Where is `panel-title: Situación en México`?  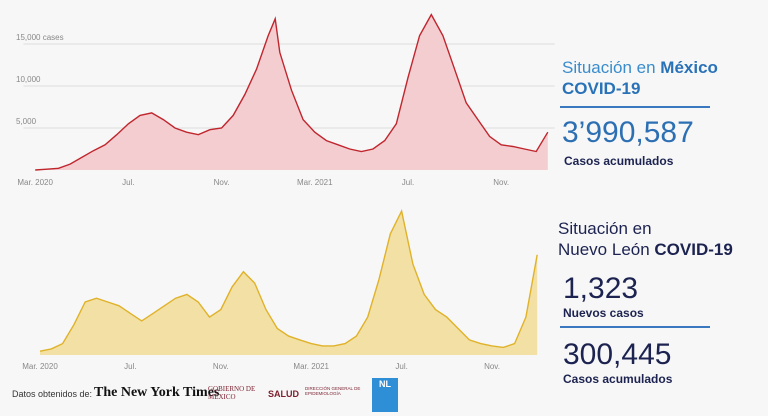 panel-title: Situación en México is located at coordinates (640, 68).